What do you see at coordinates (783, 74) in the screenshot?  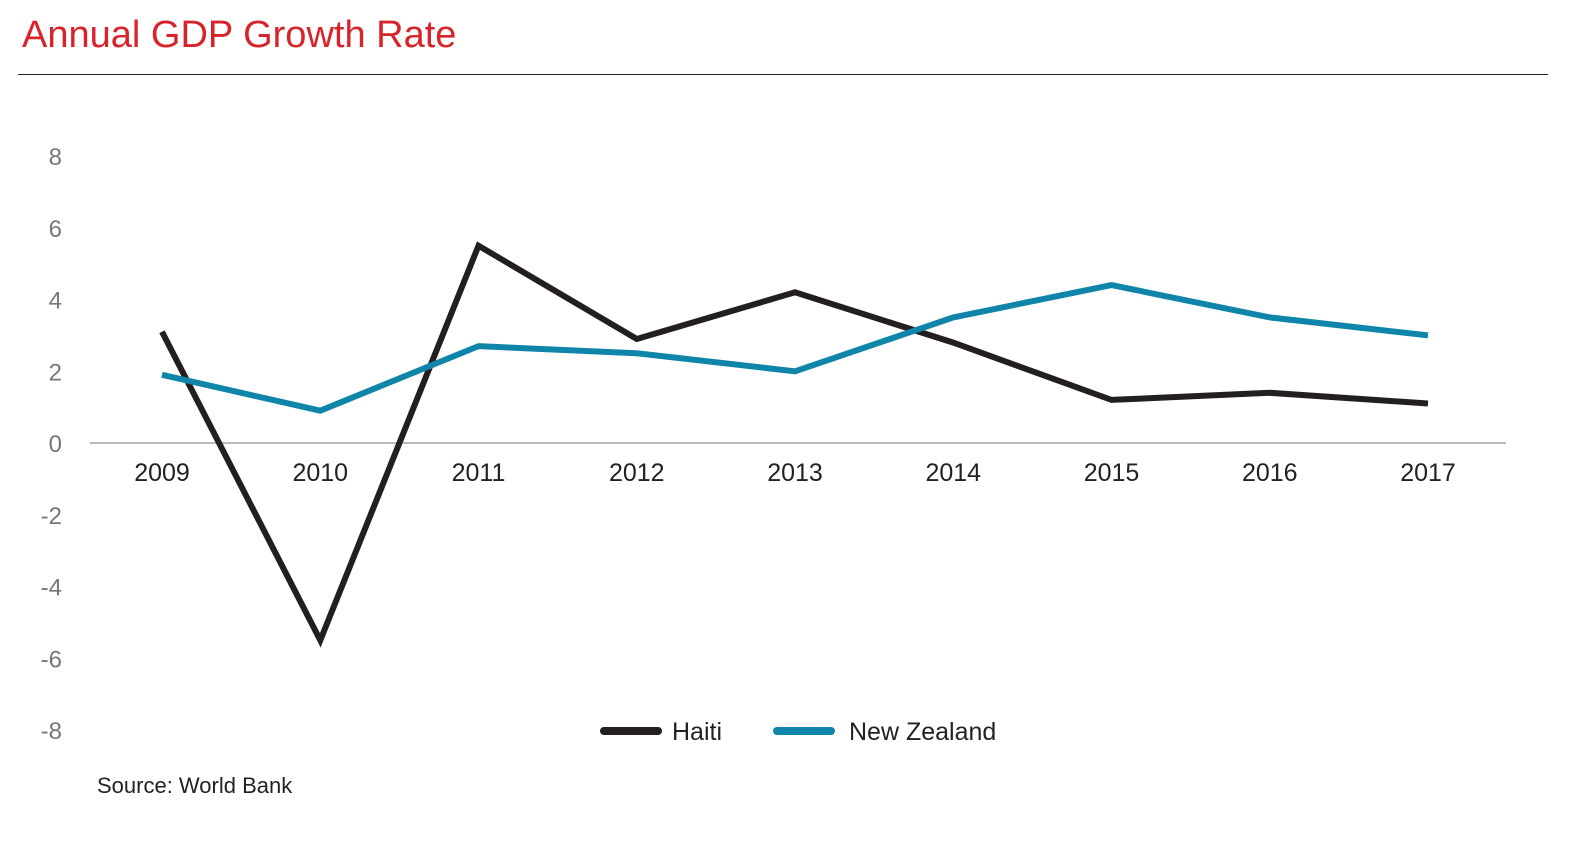 I see `title-divider` at bounding box center [783, 74].